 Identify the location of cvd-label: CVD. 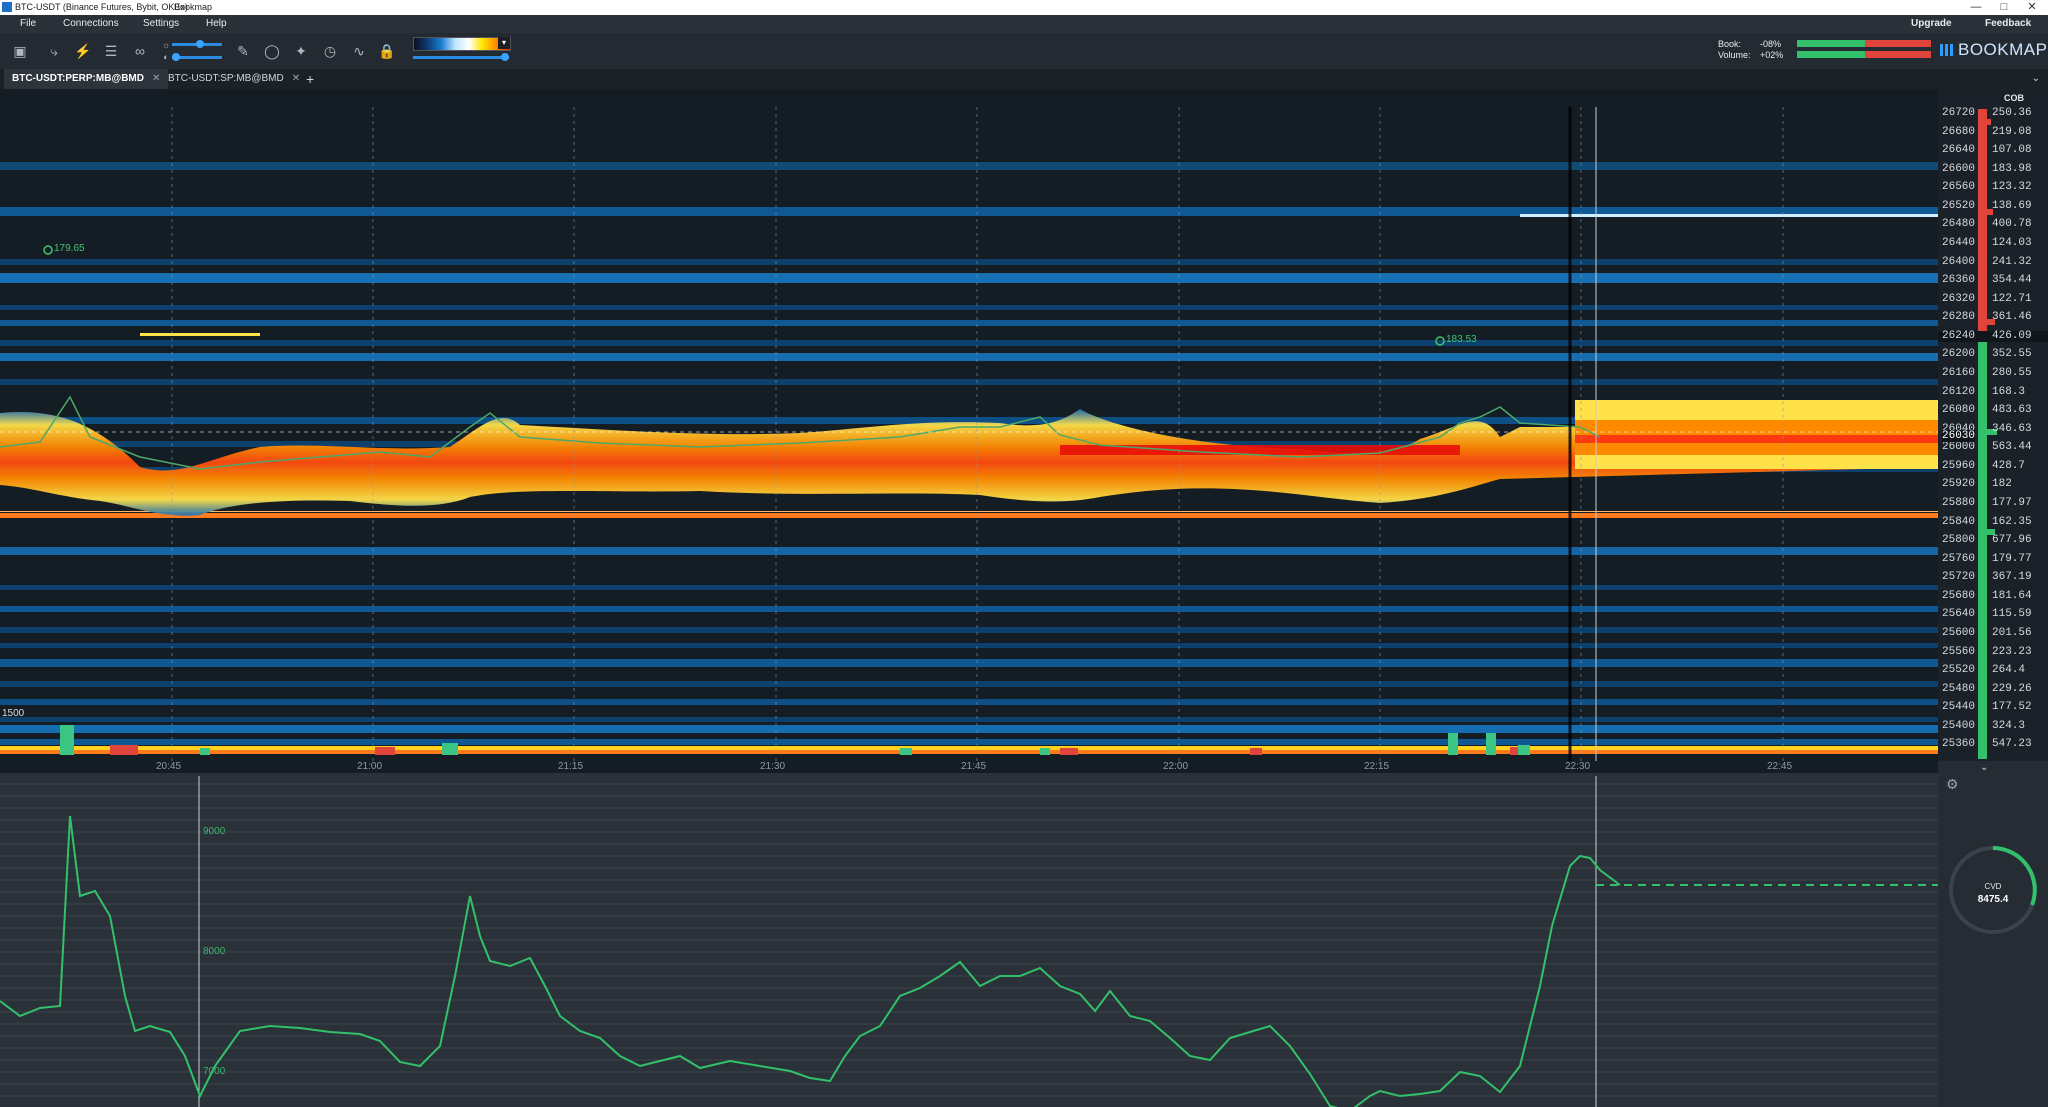
(1993, 886).